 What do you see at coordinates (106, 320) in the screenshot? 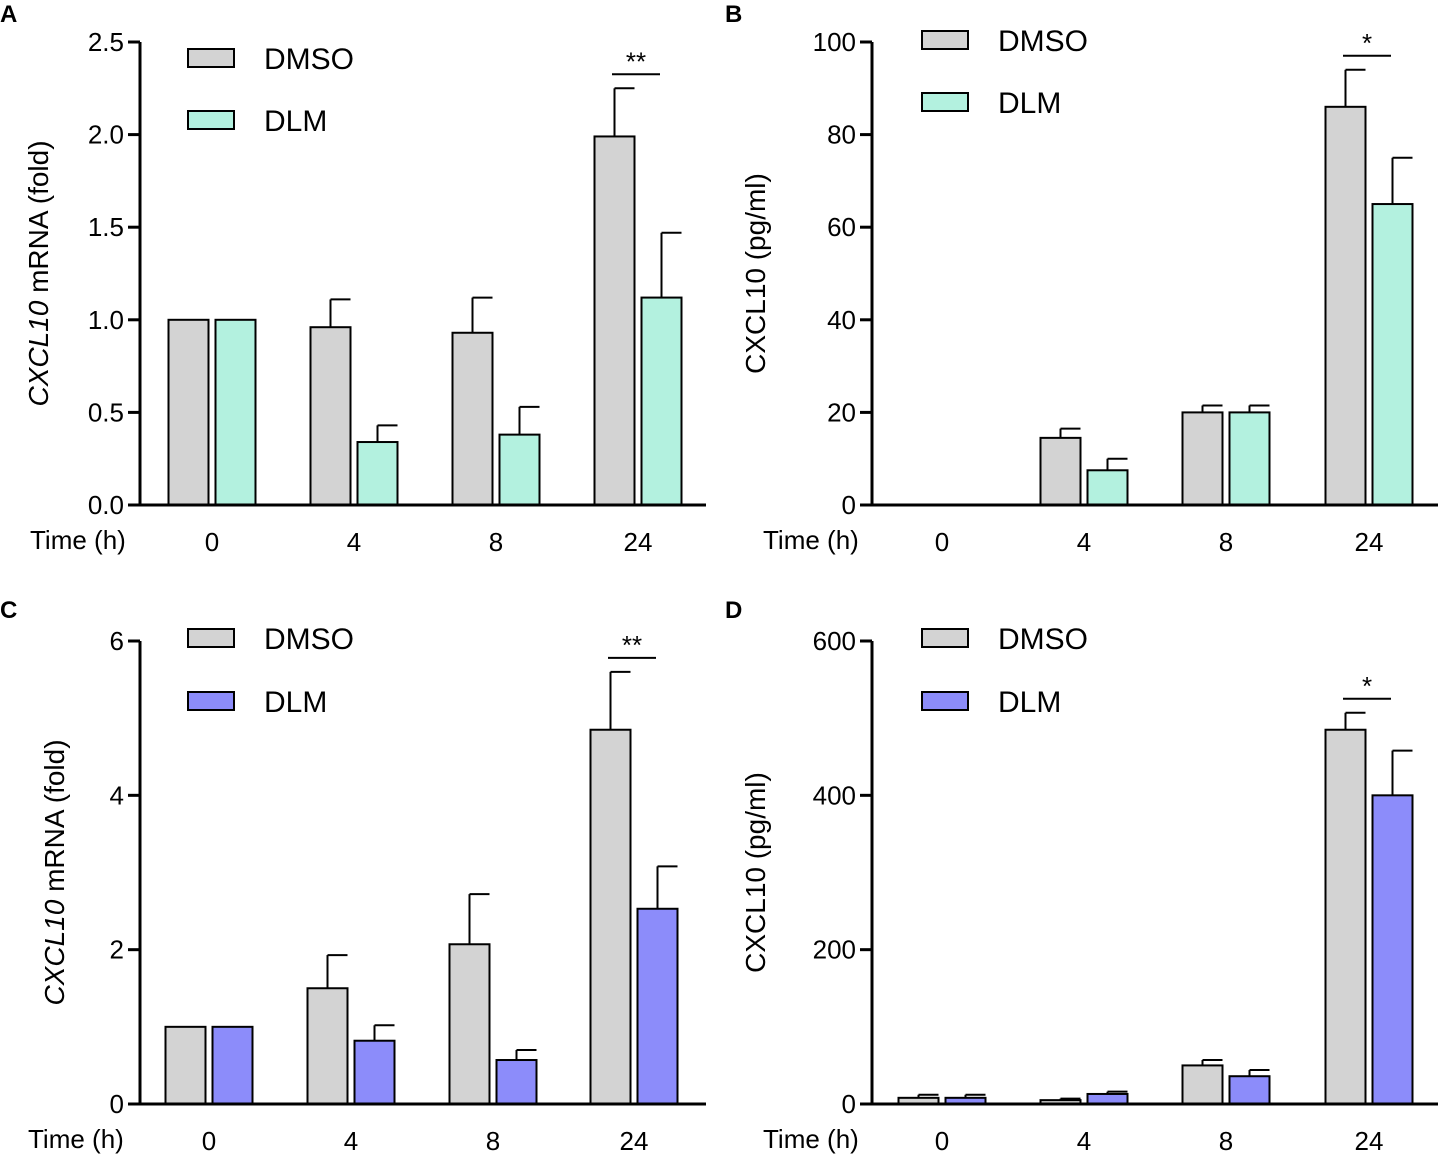
I see `panel-a-y-tick-label: 1.0` at bounding box center [106, 320].